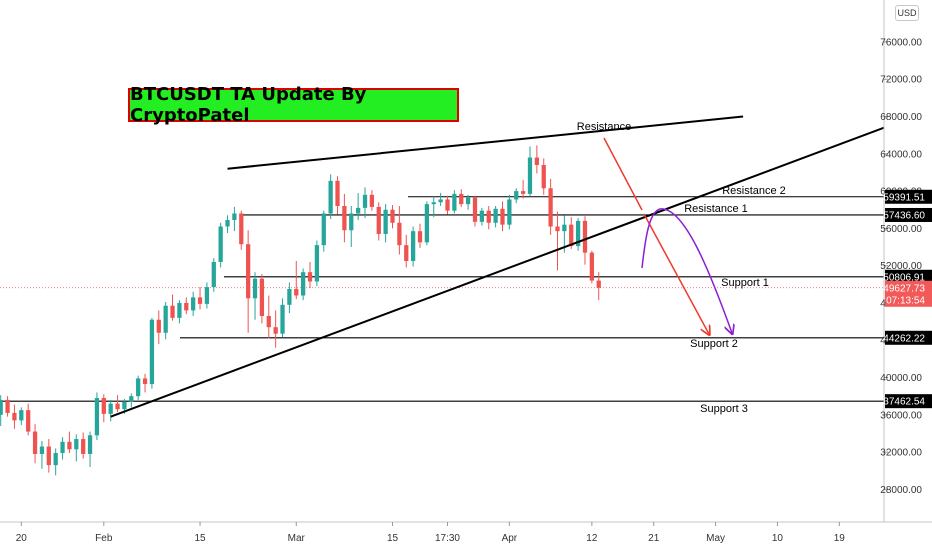 The height and width of the screenshot is (550, 932). I want to click on purple-projection-arrow, so click(687, 271).